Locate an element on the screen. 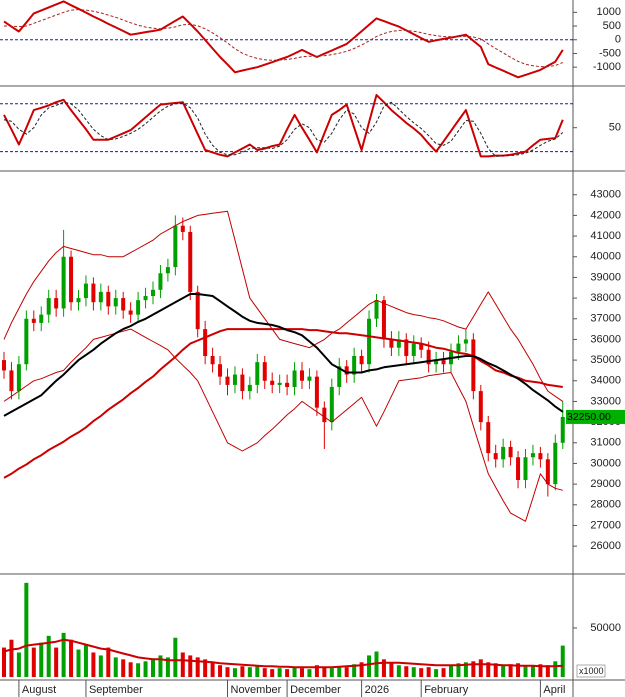 Image resolution: width=625 pixels, height=697 pixels. y-tick-label: 31000 is located at coordinates (605, 443).